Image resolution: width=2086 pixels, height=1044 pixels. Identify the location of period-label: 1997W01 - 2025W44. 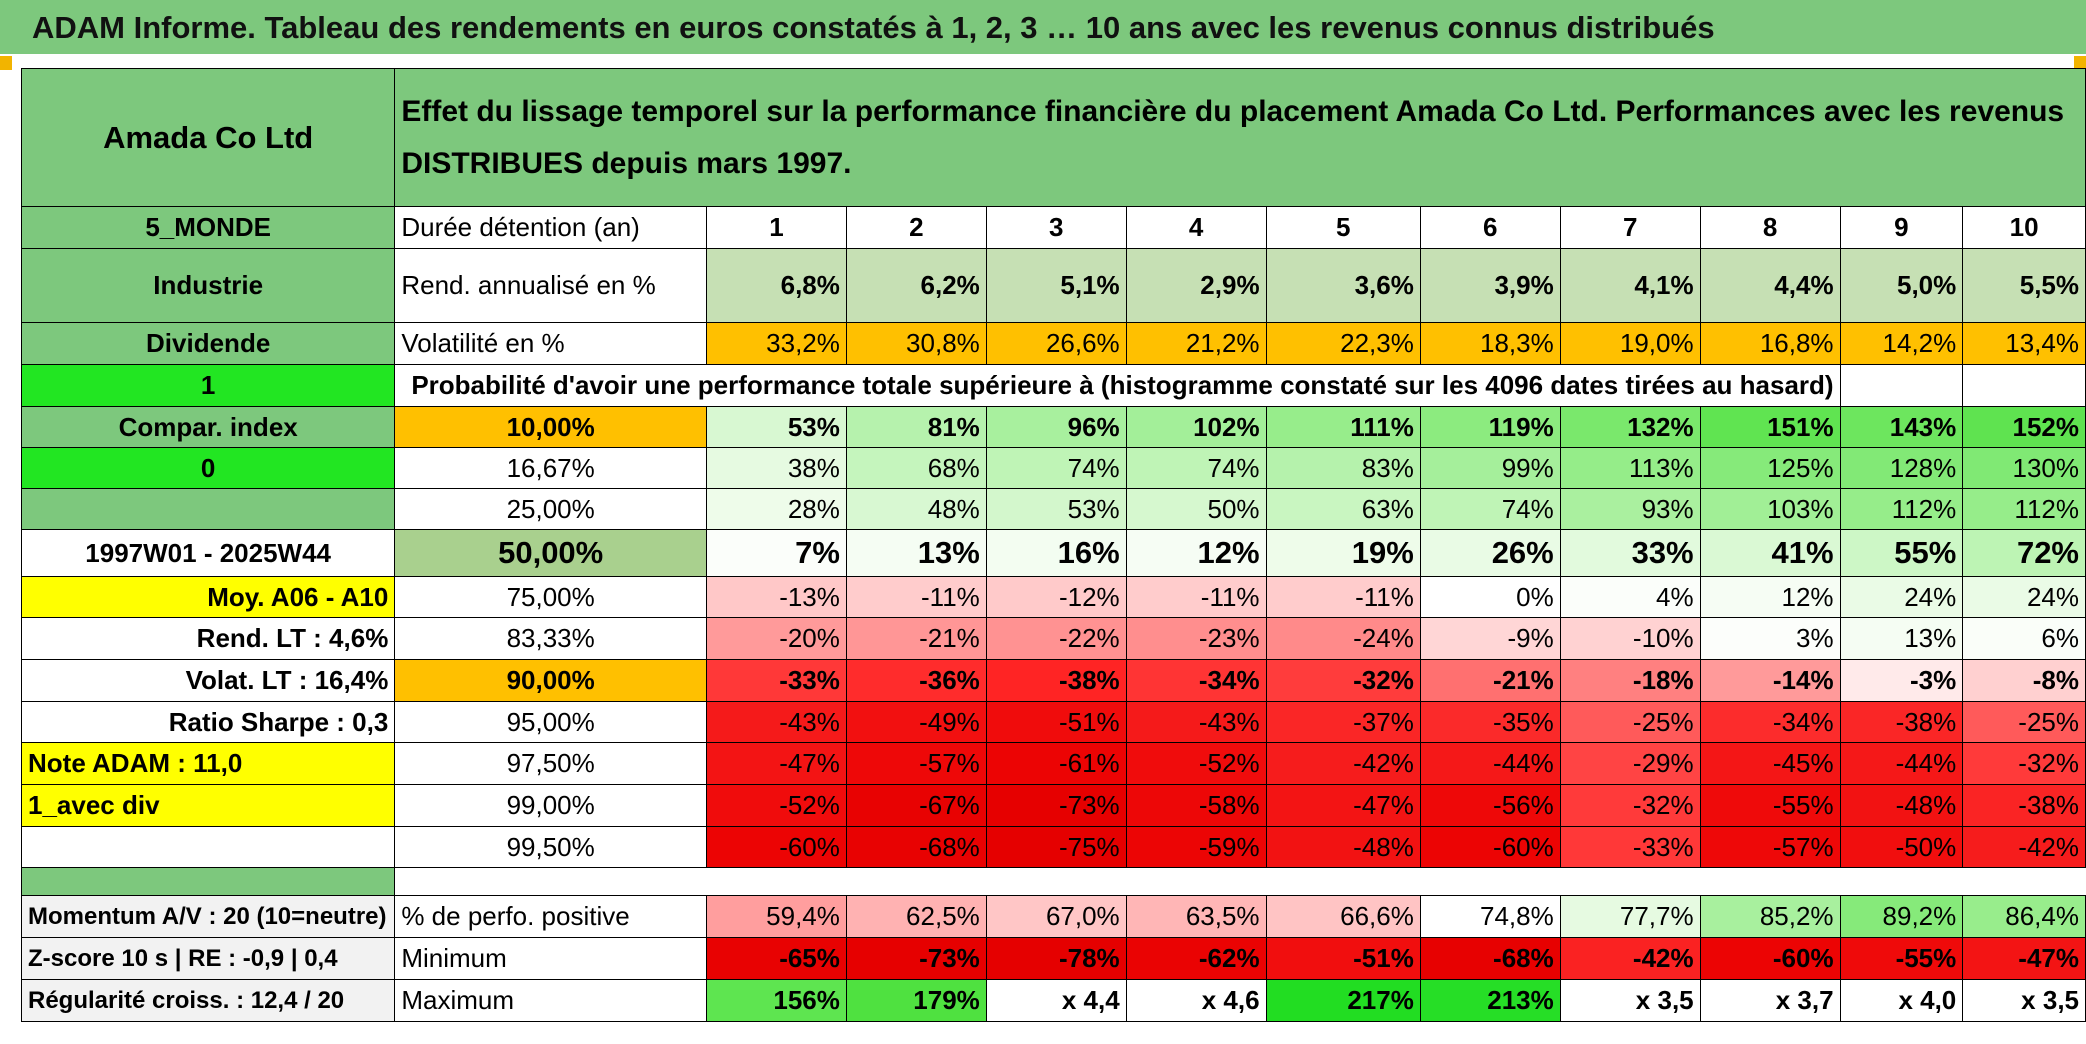
(208, 553).